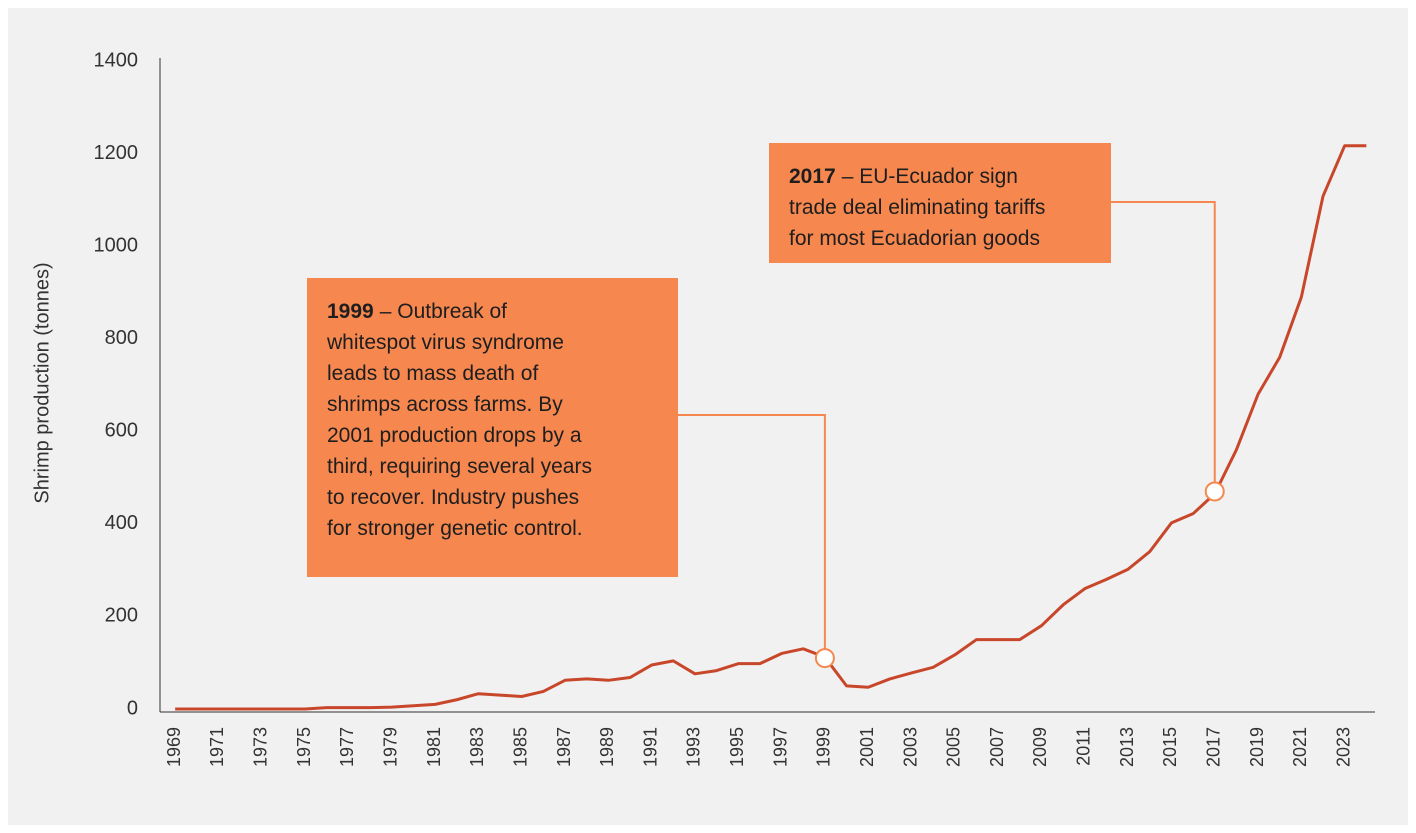 The height and width of the screenshot is (833, 1416). What do you see at coordinates (997, 747) in the screenshot?
I see `x-tick-label: 2007` at bounding box center [997, 747].